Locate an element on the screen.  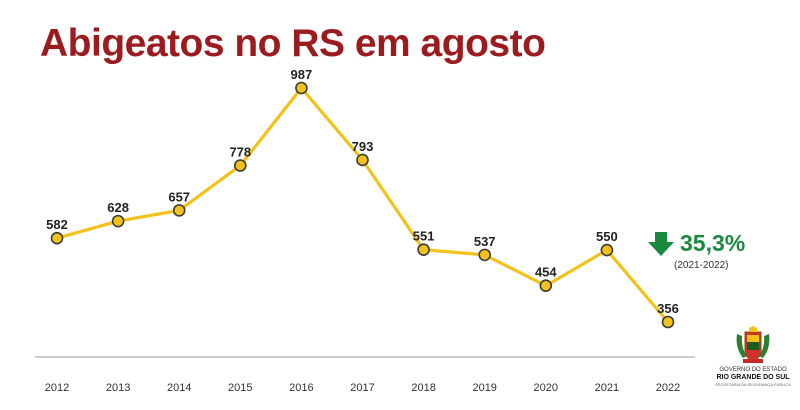
change-period: (2021-2022) is located at coordinates (701, 265).